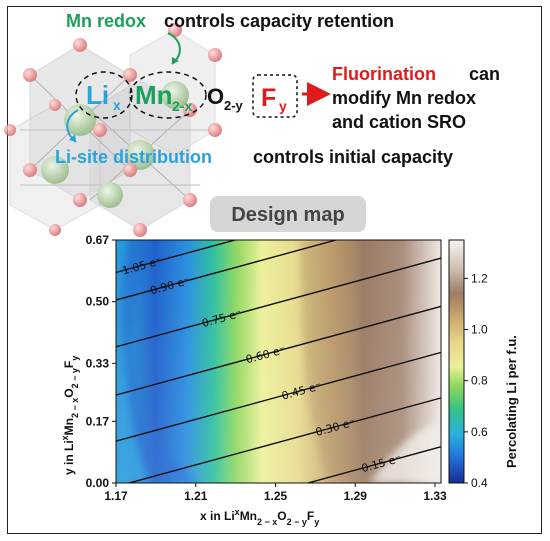  I want to click on colorbar-label: Percolating Li per f.u., so click(511, 401).